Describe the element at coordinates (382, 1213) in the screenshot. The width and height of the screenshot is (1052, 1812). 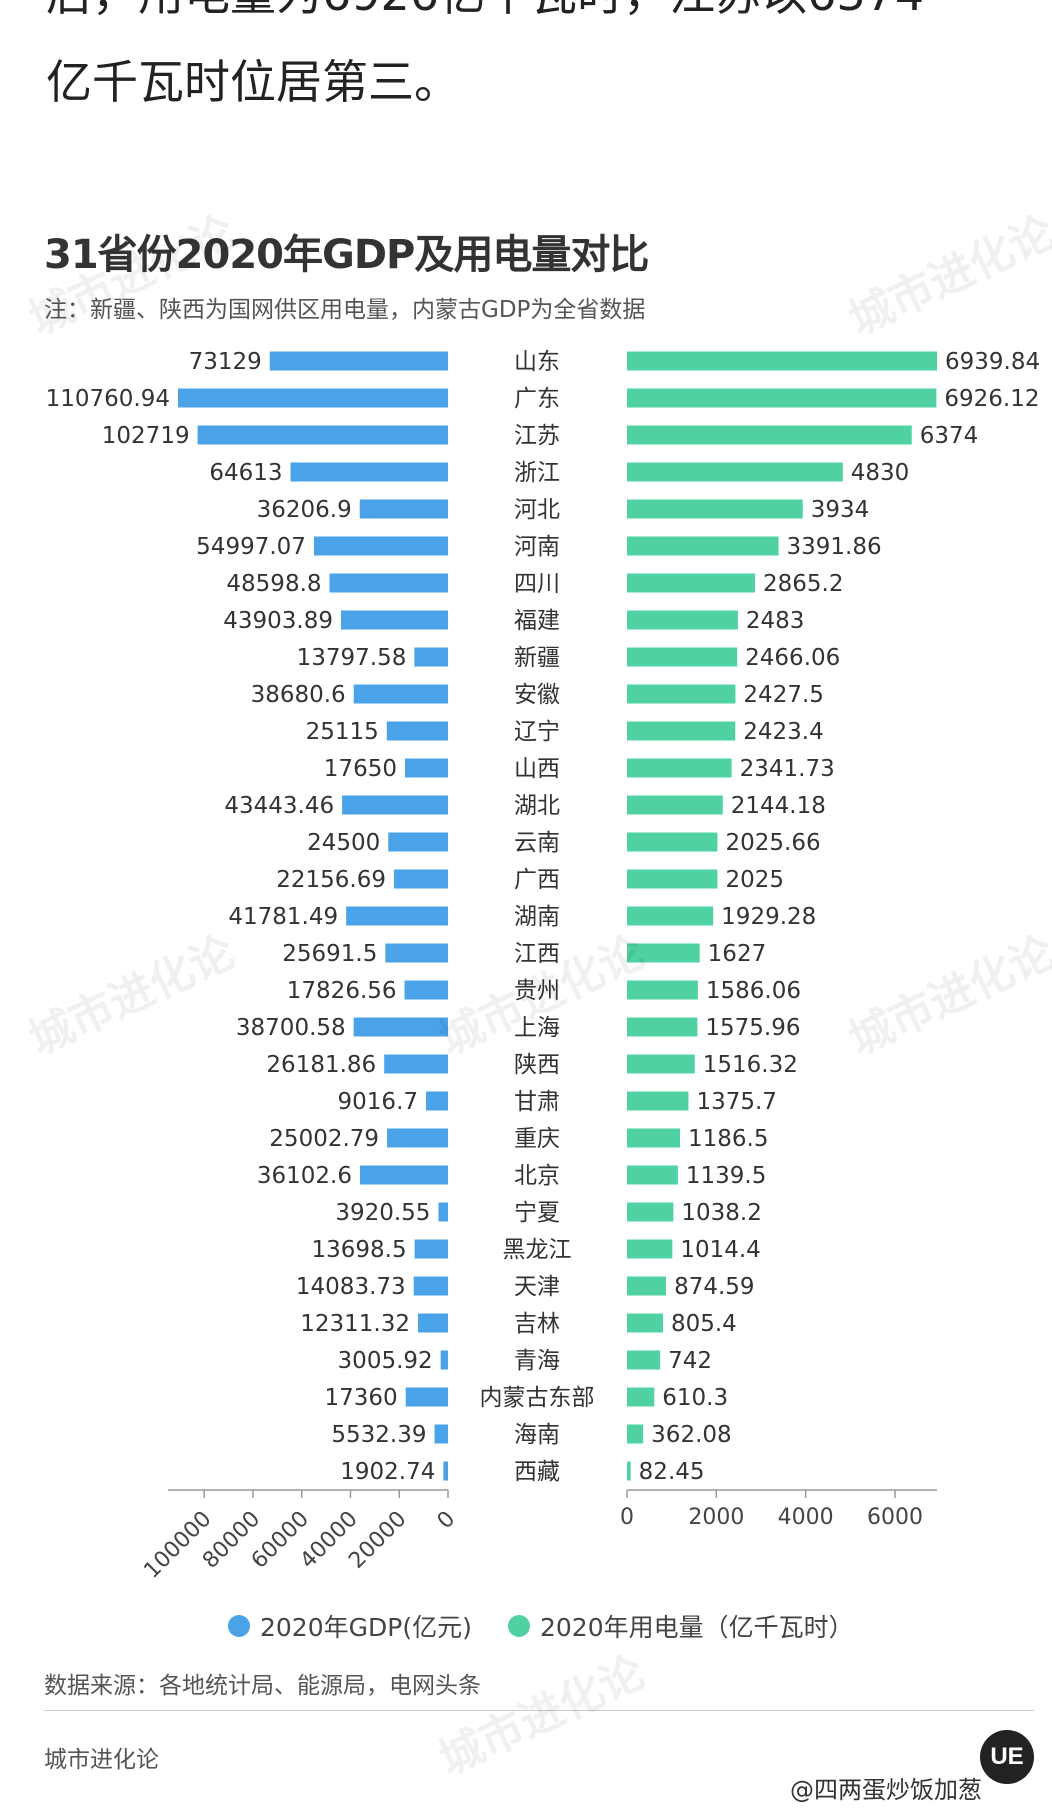
I see `gdp-value-label: 3920.55` at that location.